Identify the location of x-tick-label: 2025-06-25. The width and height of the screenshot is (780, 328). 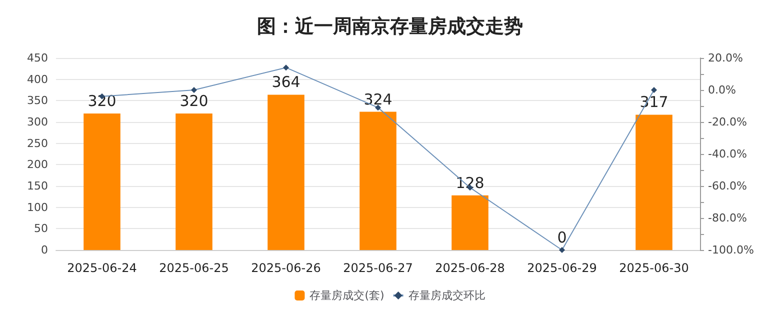
(194, 268).